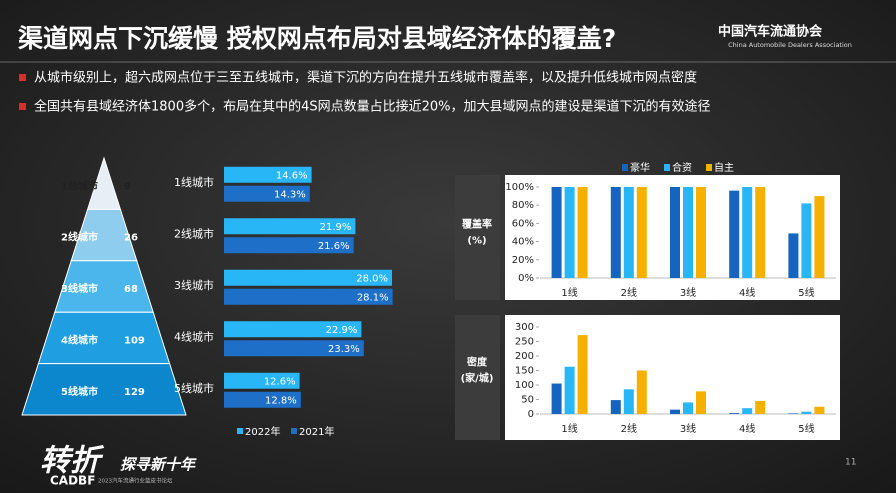 The width and height of the screenshot is (896, 493). I want to click on pyramid-value: 109, so click(134, 340).